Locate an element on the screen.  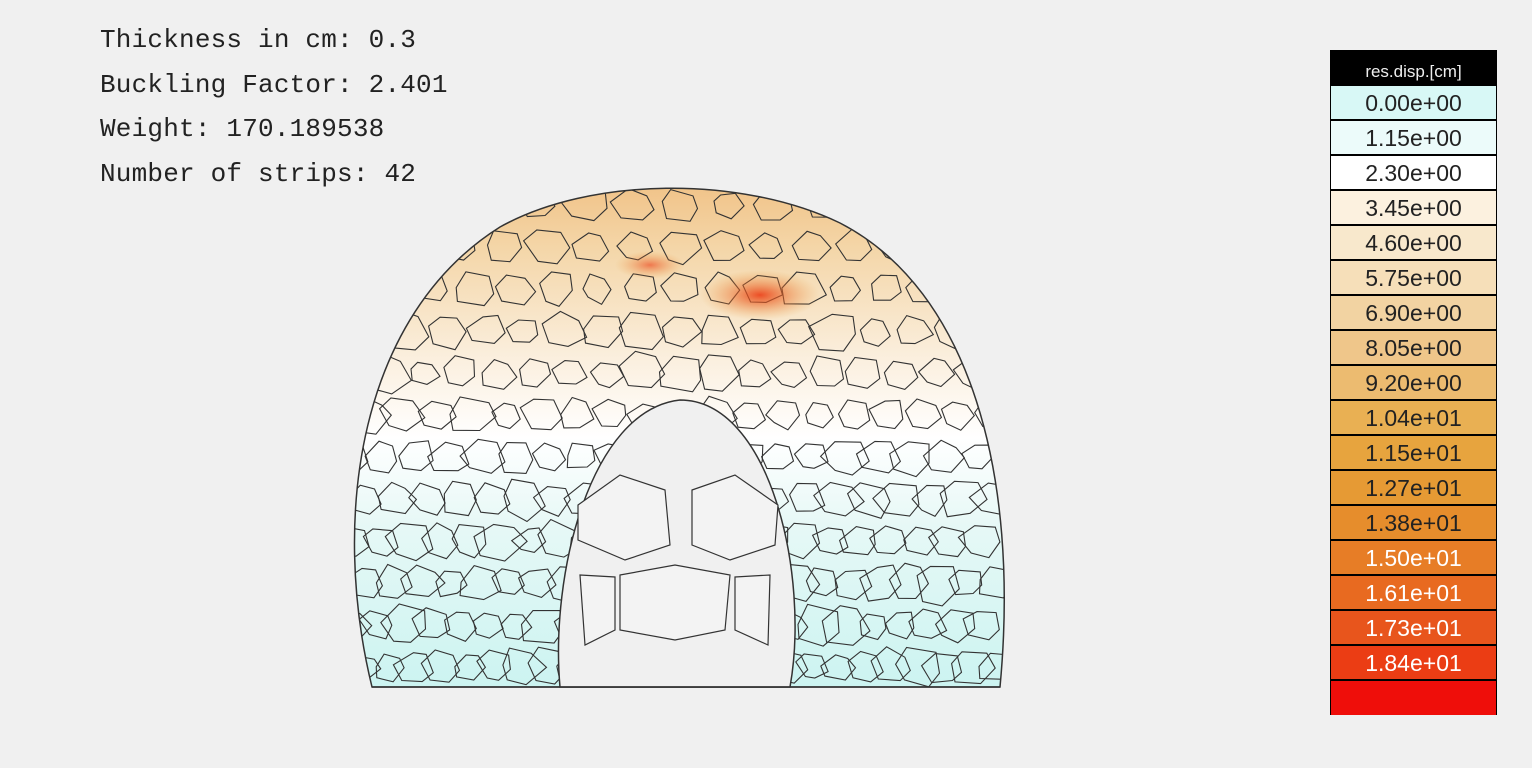
legend-entry: 4.60e+00 is located at coordinates (1413, 242).